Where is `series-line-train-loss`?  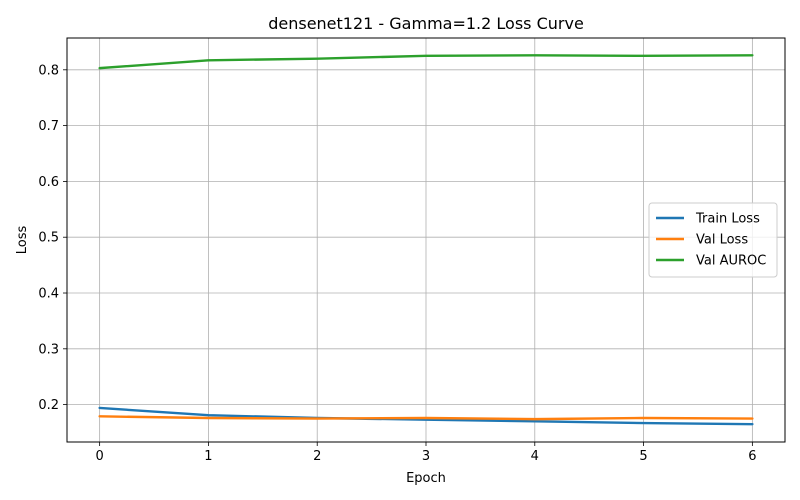 series-line-train-loss is located at coordinates (426, 416).